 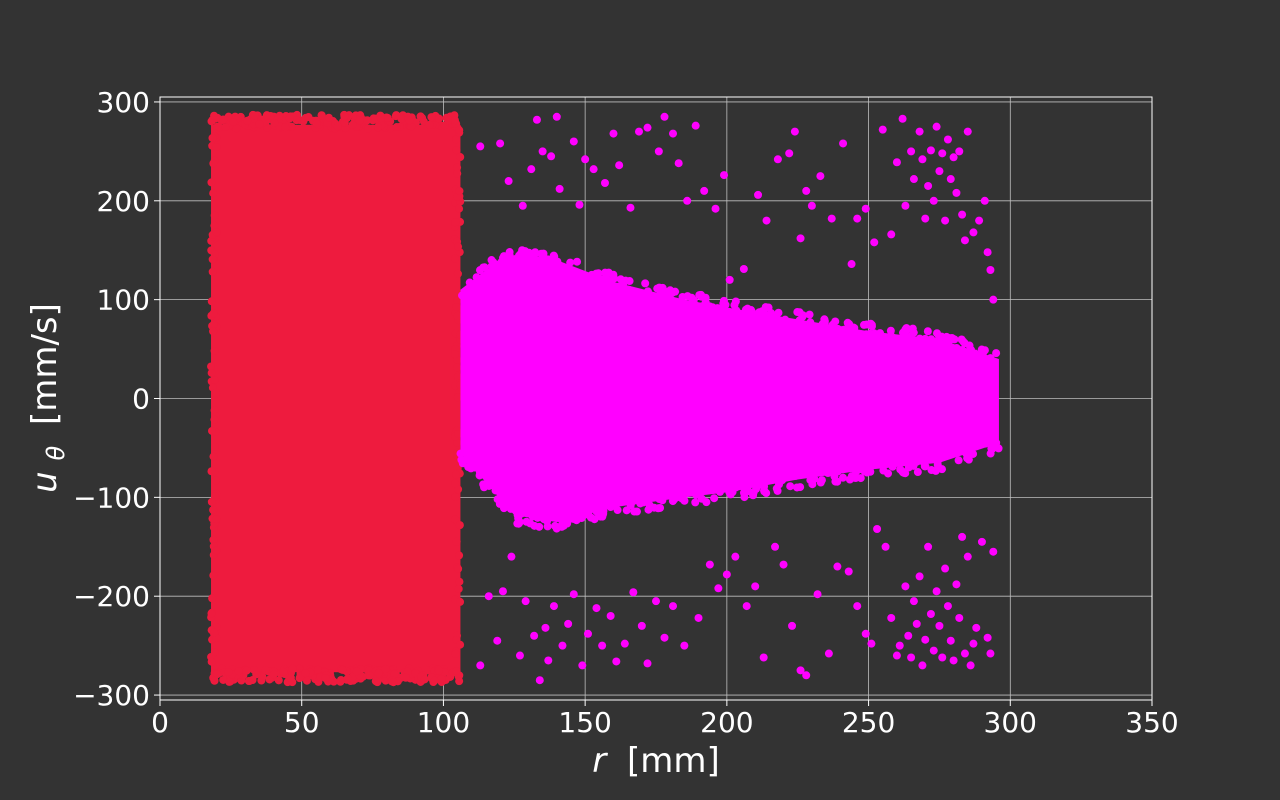 What do you see at coordinates (656, 761) in the screenshot?
I see `x-axis-label: r [mm]` at bounding box center [656, 761].